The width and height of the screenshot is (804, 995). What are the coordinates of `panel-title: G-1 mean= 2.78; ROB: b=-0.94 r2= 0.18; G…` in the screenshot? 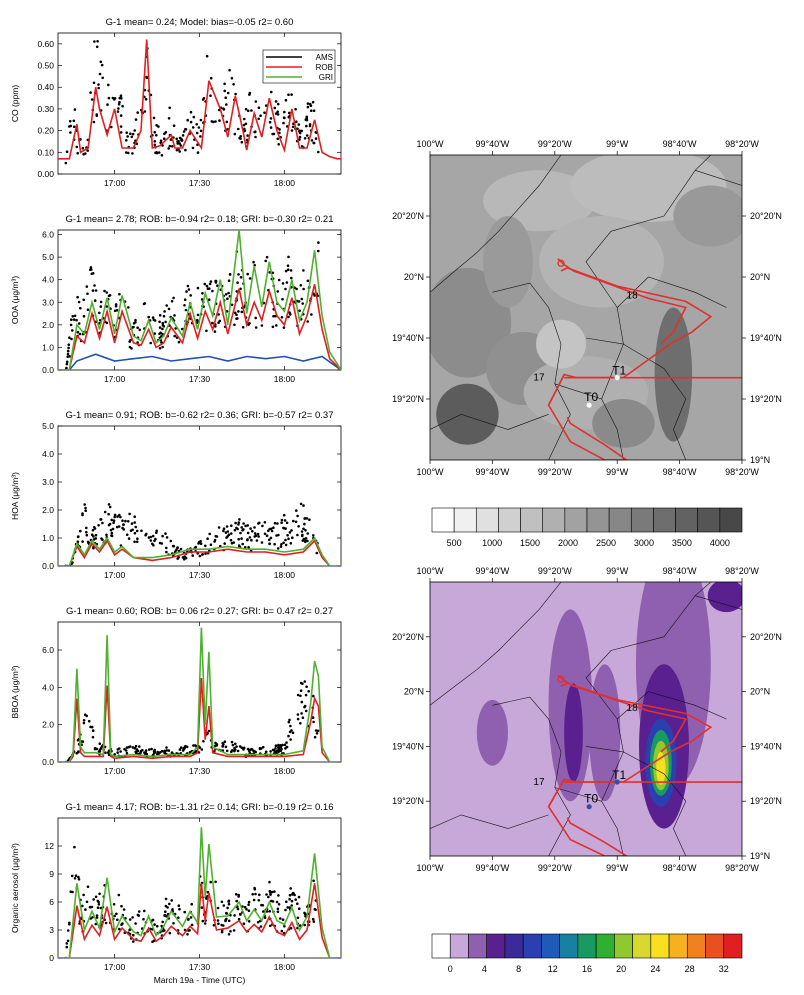 It's located at (199, 219).